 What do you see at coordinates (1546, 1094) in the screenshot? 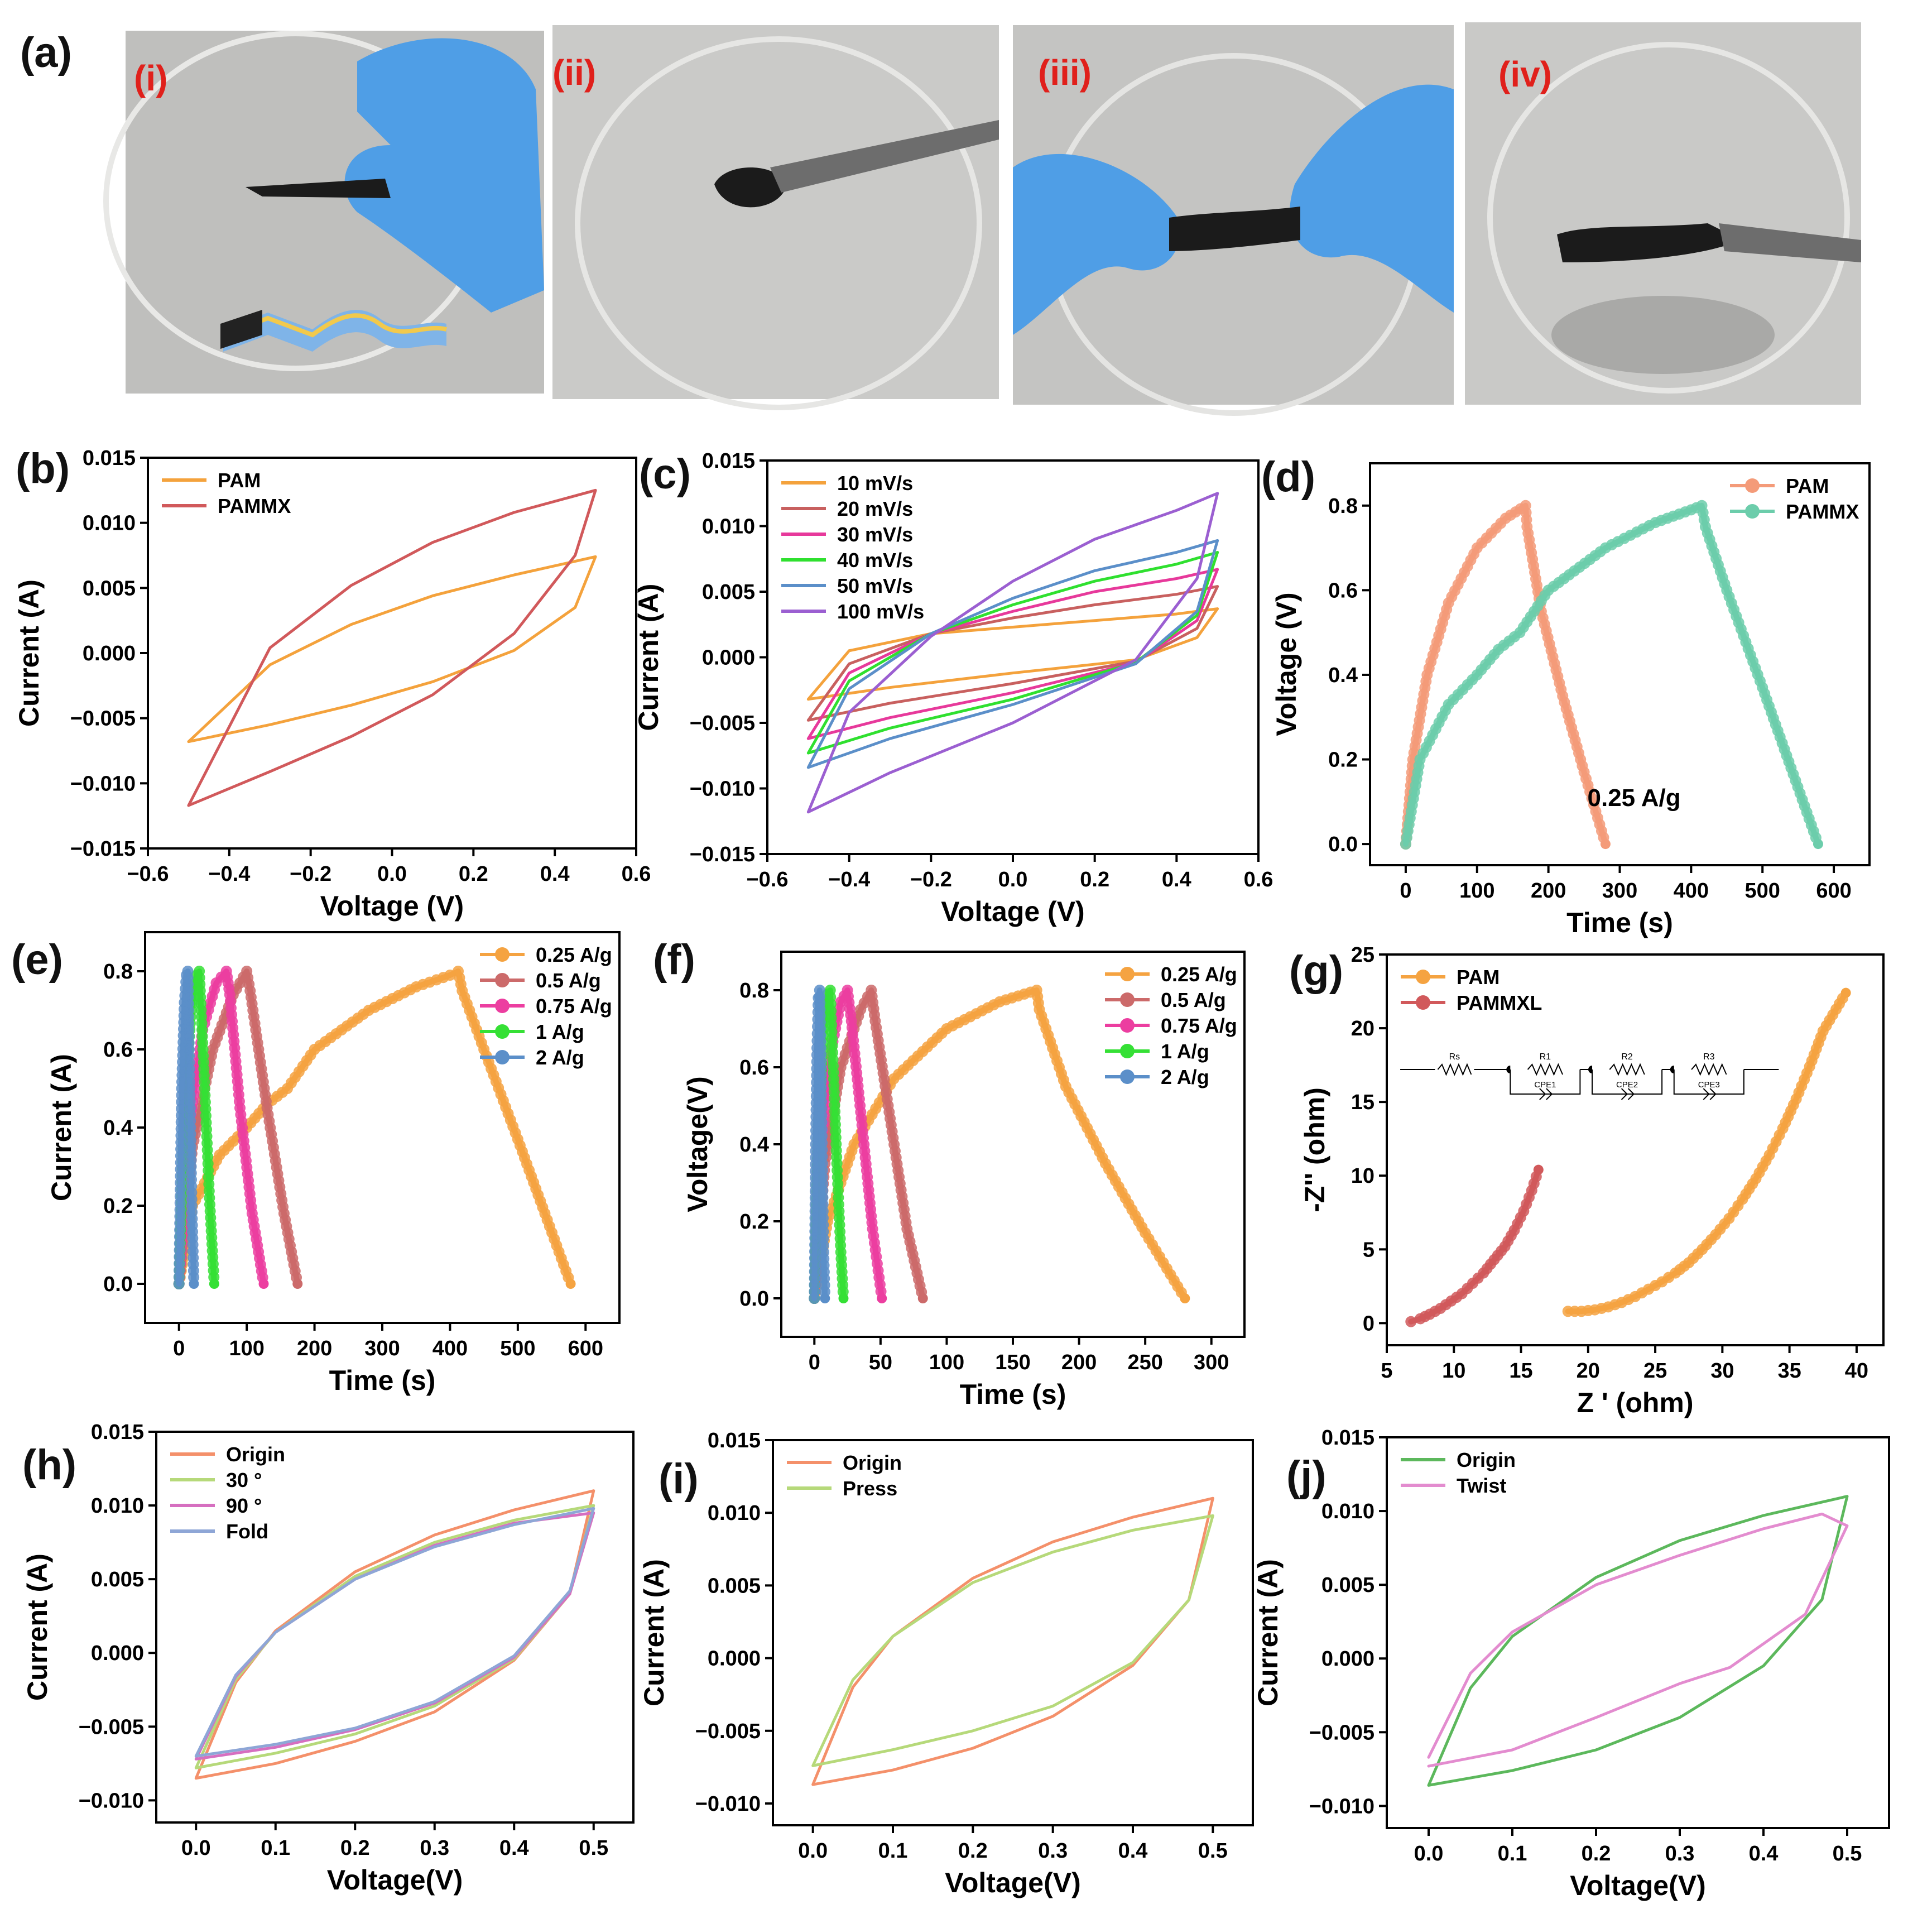
I see `cpe-symbol` at bounding box center [1546, 1094].